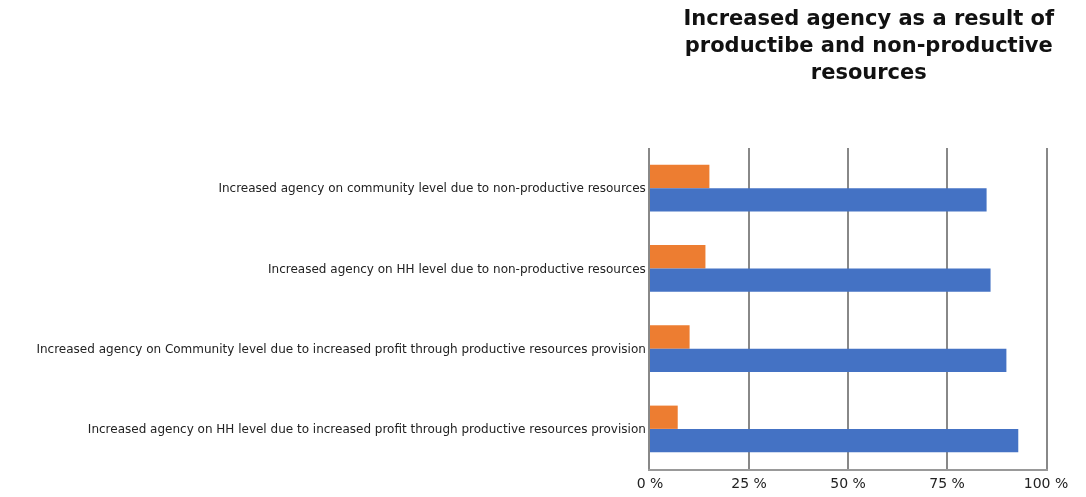 The width and height of the screenshot is (1086, 497). What do you see at coordinates (869, 45) in the screenshot?
I see `chart-title: Increased agency as a result of productibe and non-productive resources` at bounding box center [869, 45].